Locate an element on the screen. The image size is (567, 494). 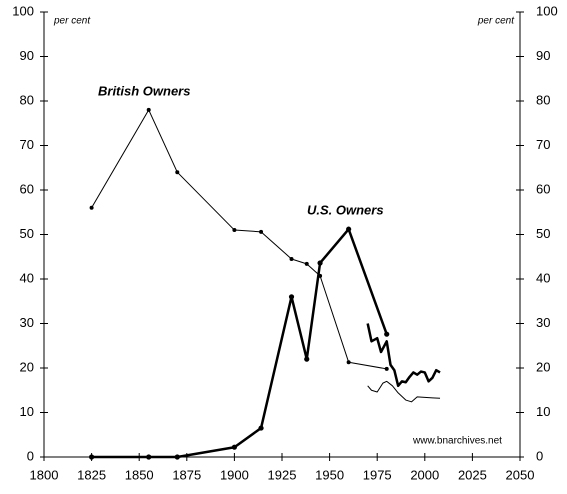
x-tick-label: 1950 is located at coordinates (329, 474).